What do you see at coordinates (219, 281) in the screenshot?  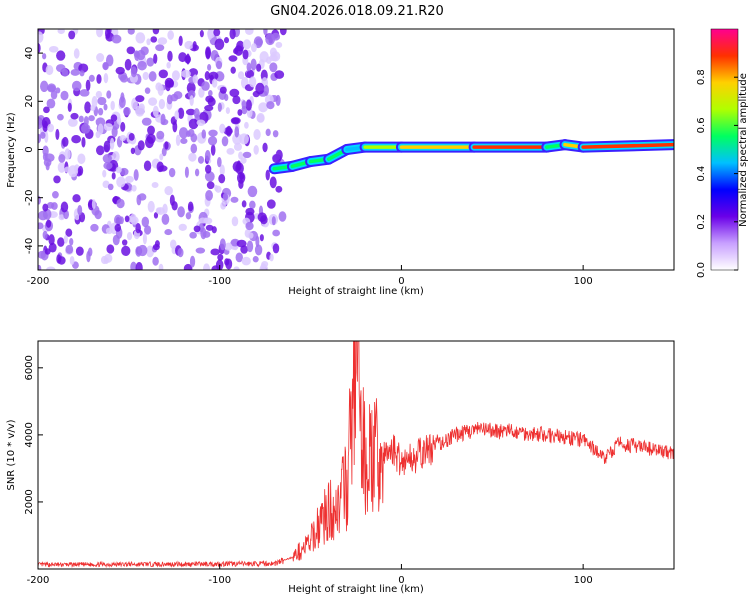 I see `heatmap-x-tick-label: -100` at bounding box center [219, 281].